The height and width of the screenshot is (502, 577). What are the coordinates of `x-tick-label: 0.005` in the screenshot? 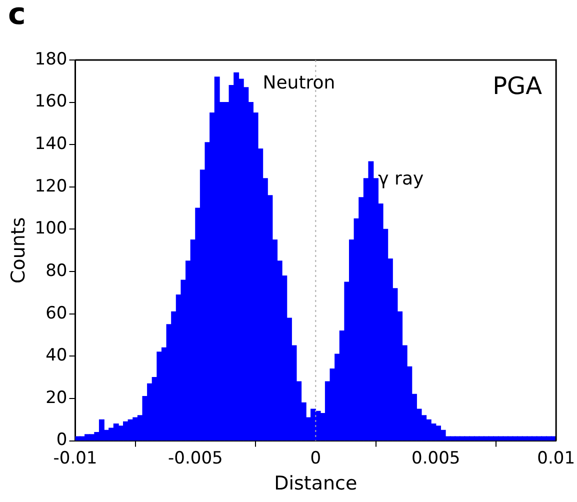 It's located at (436, 458).